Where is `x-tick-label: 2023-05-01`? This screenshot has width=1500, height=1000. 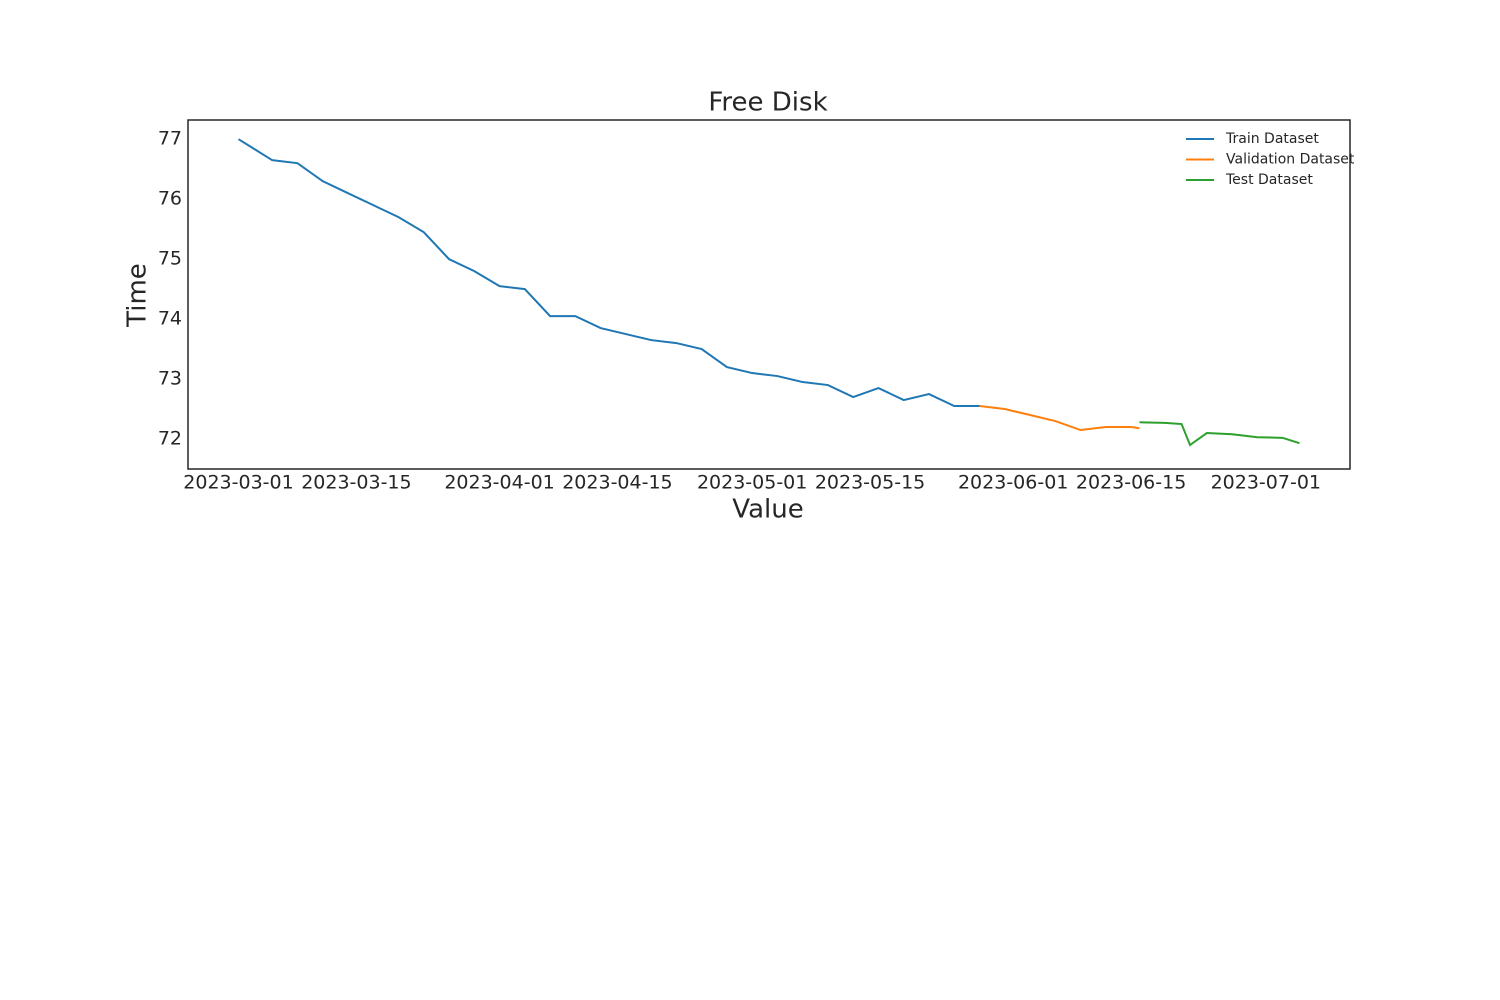 x-tick-label: 2023-05-01 is located at coordinates (752, 483).